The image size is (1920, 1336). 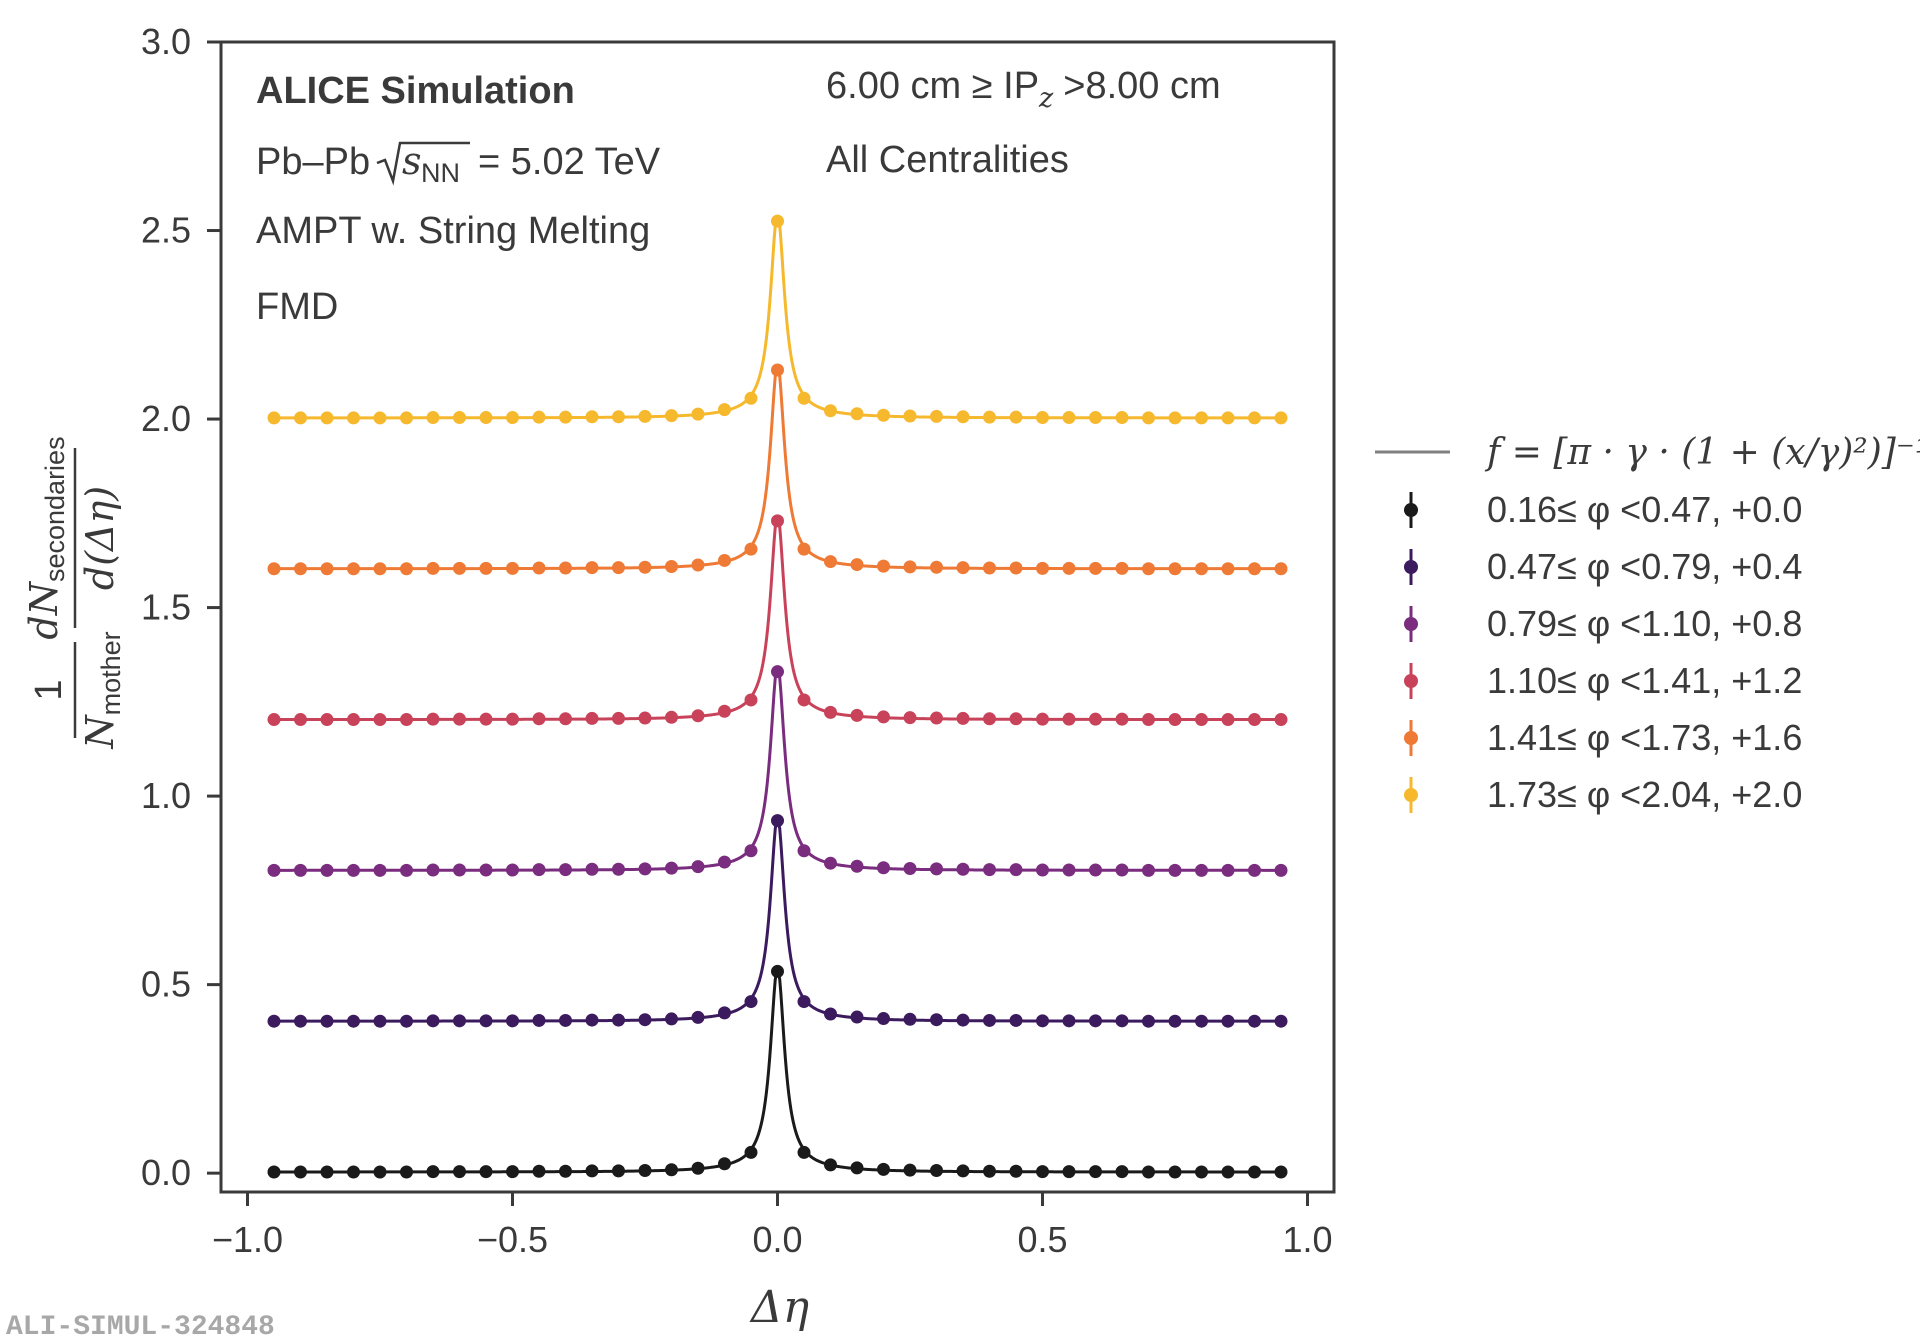 What do you see at coordinates (772, 1226) in the screenshot?
I see `x-axis: −1.0 −0.5 0.0 0.5 1.0` at bounding box center [772, 1226].